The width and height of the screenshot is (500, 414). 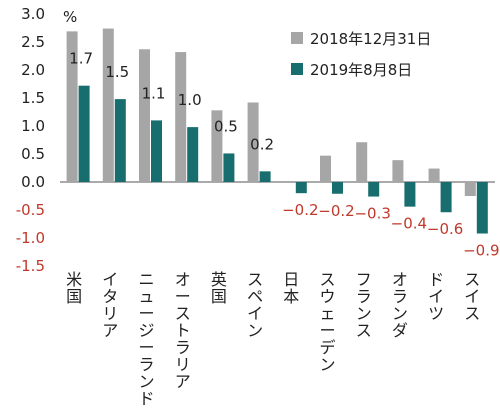 I want to click on legend-swatch-2019, so click(x=297, y=69).